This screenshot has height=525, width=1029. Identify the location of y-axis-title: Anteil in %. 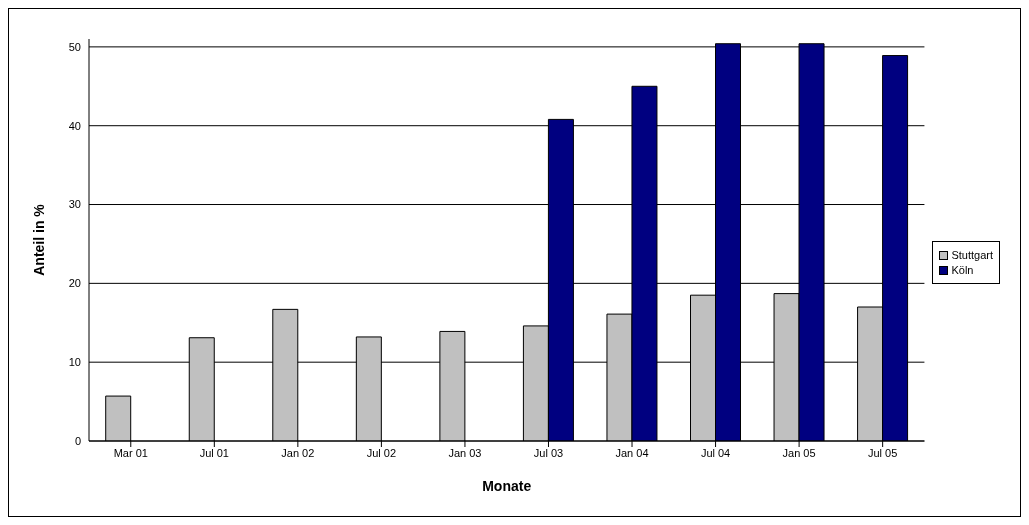
(38, 239).